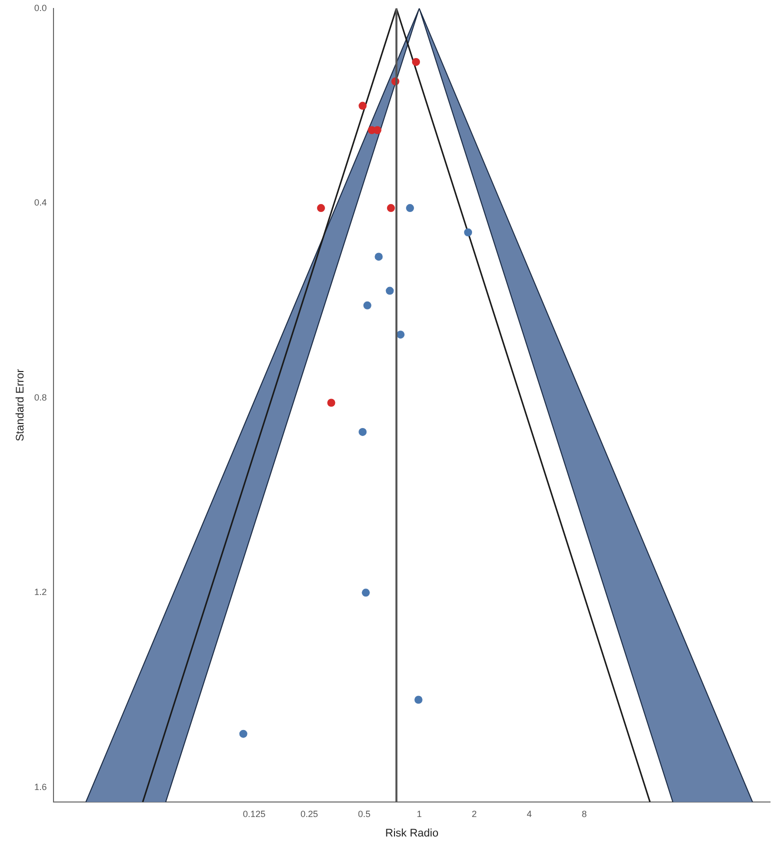 Image resolution: width=778 pixels, height=854 pixels. What do you see at coordinates (40, 203) in the screenshot?
I see `y-tick-label: 0.4` at bounding box center [40, 203].